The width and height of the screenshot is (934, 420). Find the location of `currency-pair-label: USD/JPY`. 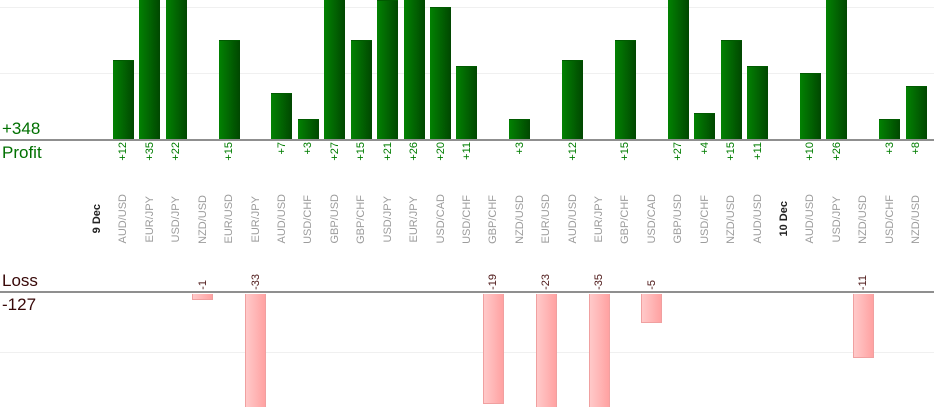

currency-pair-label: USD/JPY is located at coordinates (176, 219).